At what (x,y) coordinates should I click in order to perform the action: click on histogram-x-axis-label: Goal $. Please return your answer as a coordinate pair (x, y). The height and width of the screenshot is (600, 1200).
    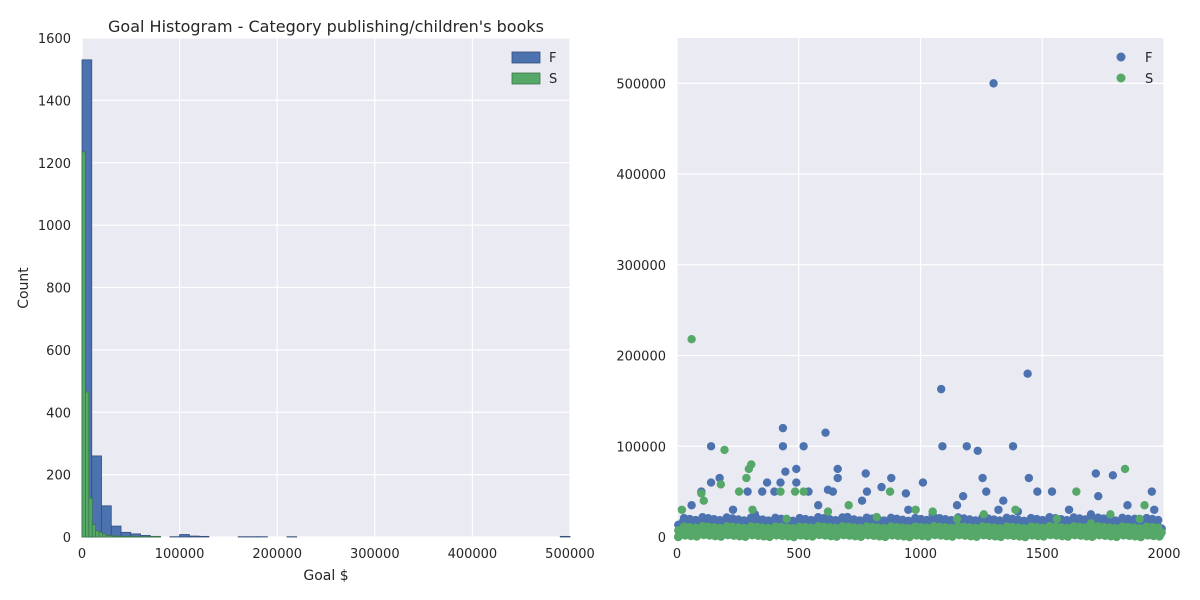
    Looking at the image, I should click on (325, 576).